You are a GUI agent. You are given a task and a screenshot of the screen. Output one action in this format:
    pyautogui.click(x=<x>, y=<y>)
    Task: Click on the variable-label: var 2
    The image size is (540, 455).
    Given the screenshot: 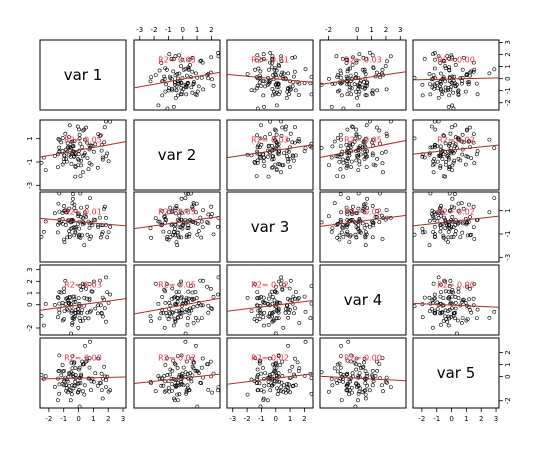 What is the action you would take?
    pyautogui.click(x=177, y=155)
    